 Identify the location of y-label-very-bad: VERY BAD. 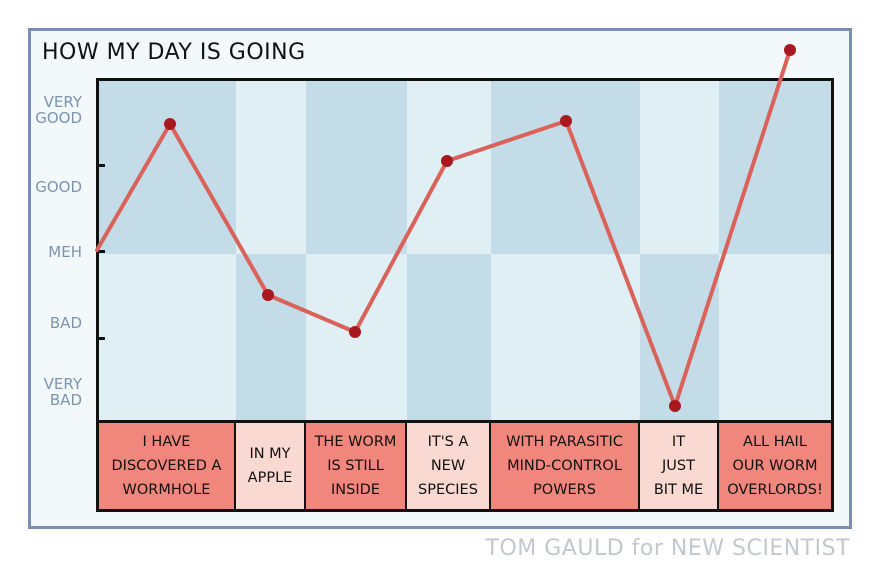
(62, 392).